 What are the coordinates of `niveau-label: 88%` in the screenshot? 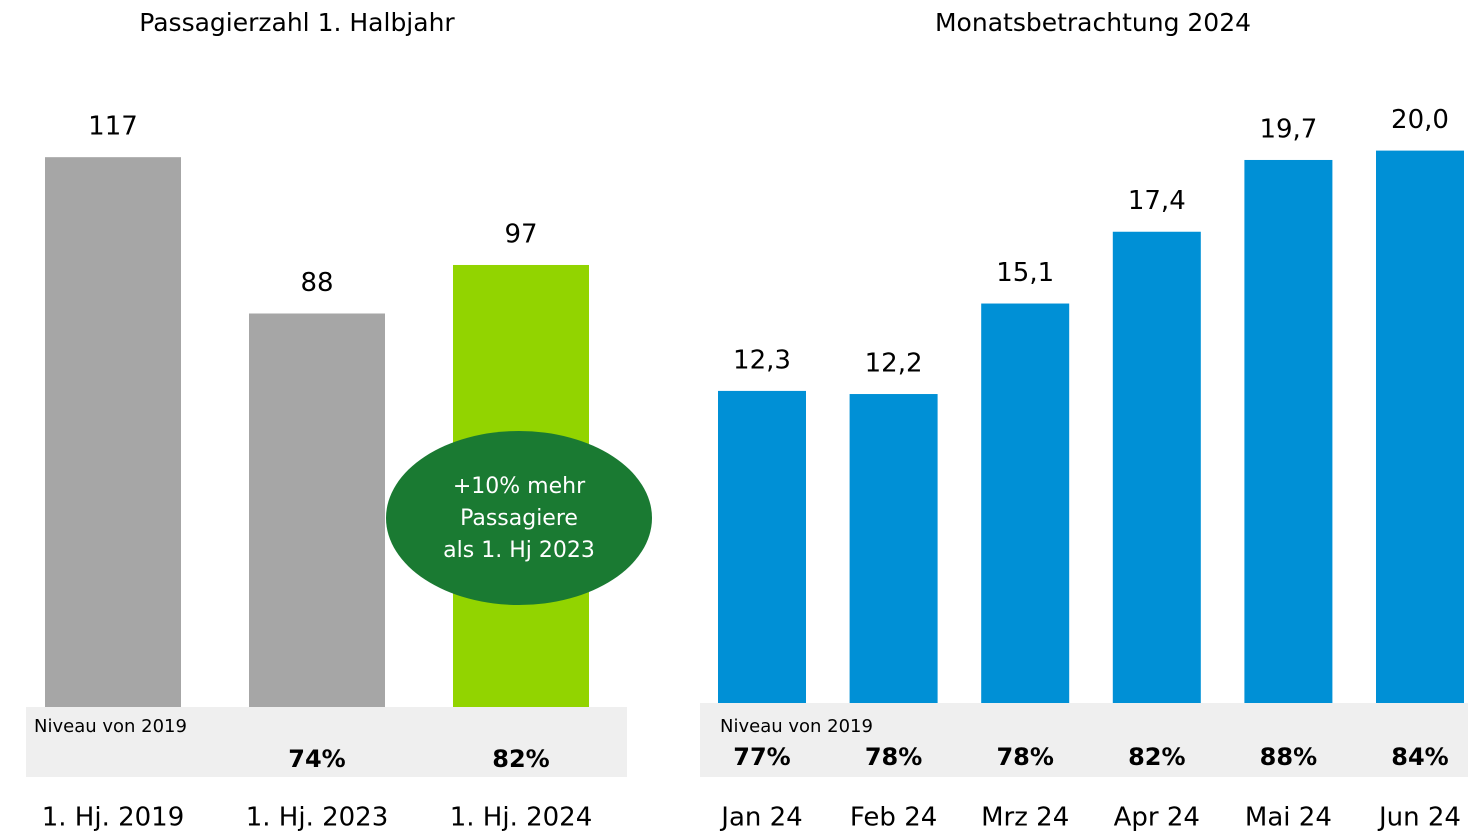 It's located at (1288, 757).